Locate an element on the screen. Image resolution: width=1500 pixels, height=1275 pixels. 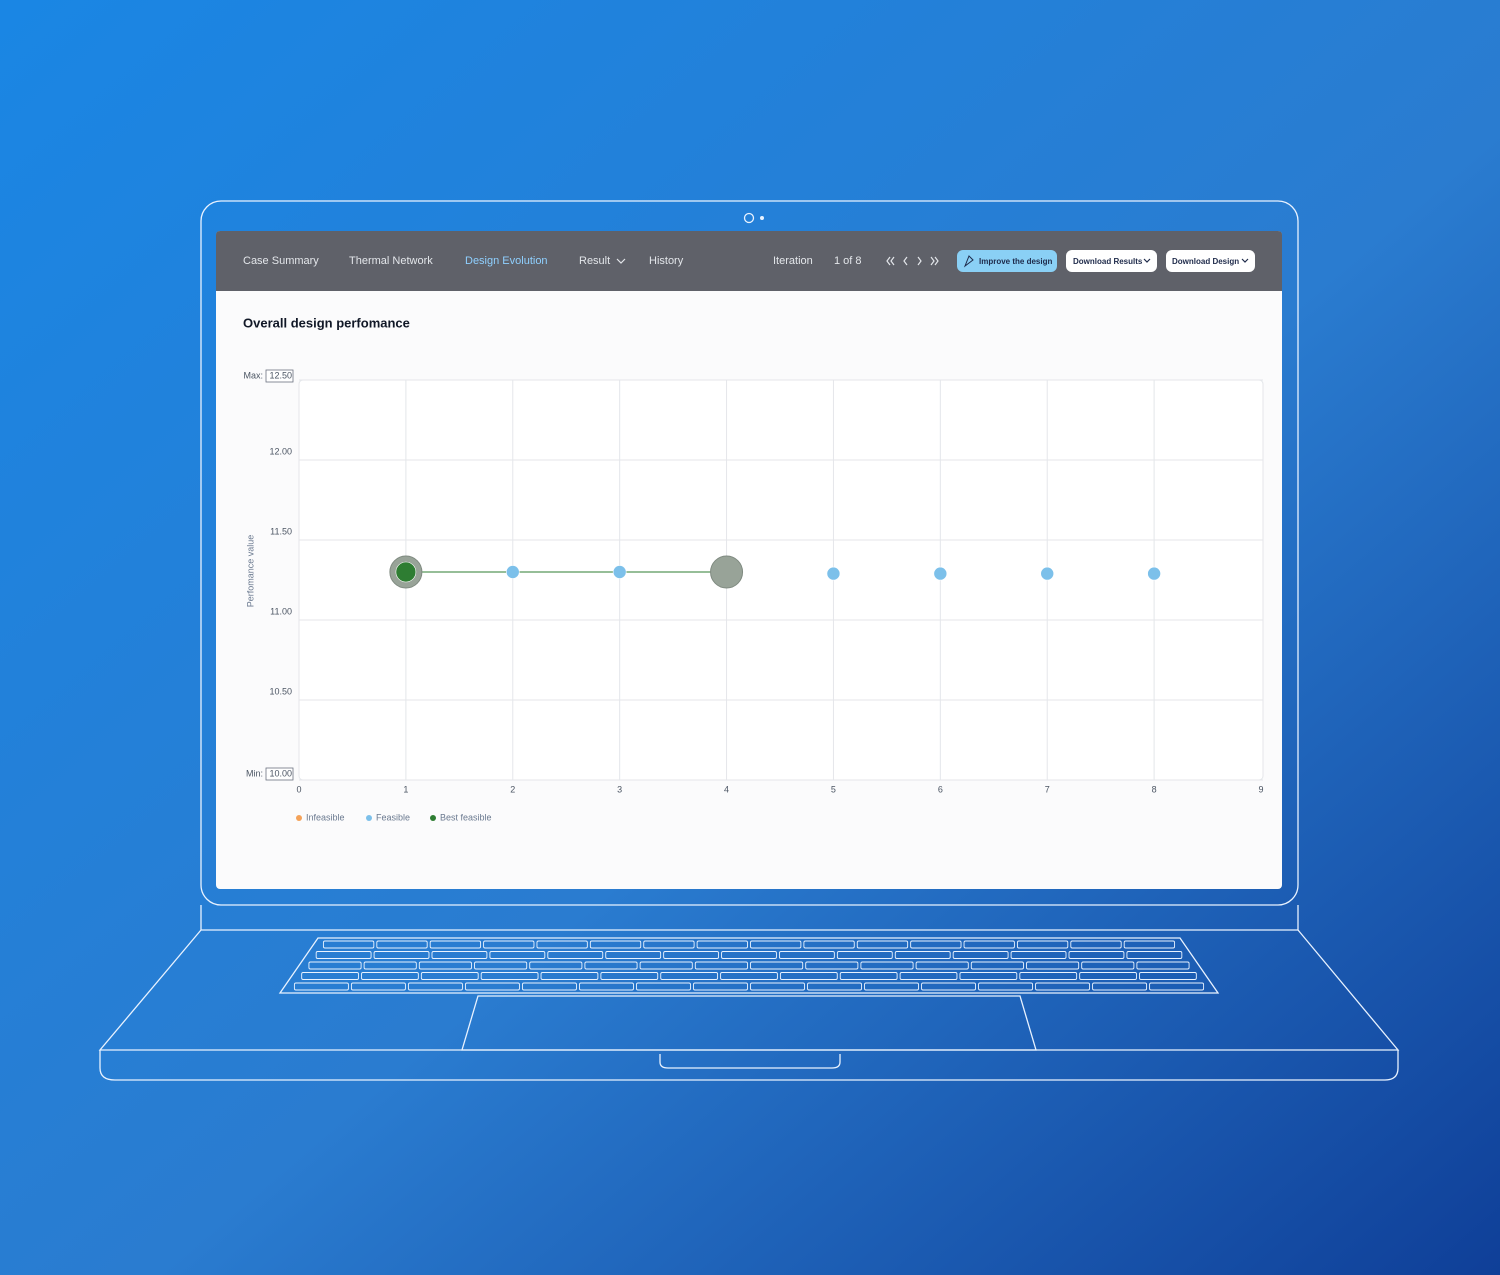
y-tick-label: 11.50 is located at coordinates (281, 531).